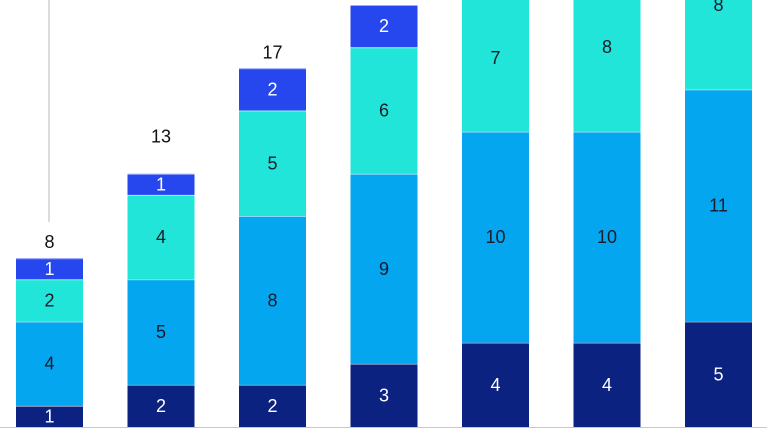  I want to click on segment-value-label: 6, so click(384, 111).